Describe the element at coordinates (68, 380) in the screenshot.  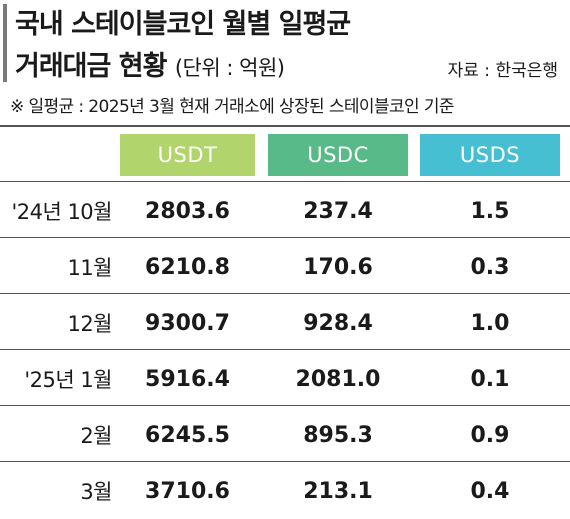
I see `row-label: '25년 1월` at that location.